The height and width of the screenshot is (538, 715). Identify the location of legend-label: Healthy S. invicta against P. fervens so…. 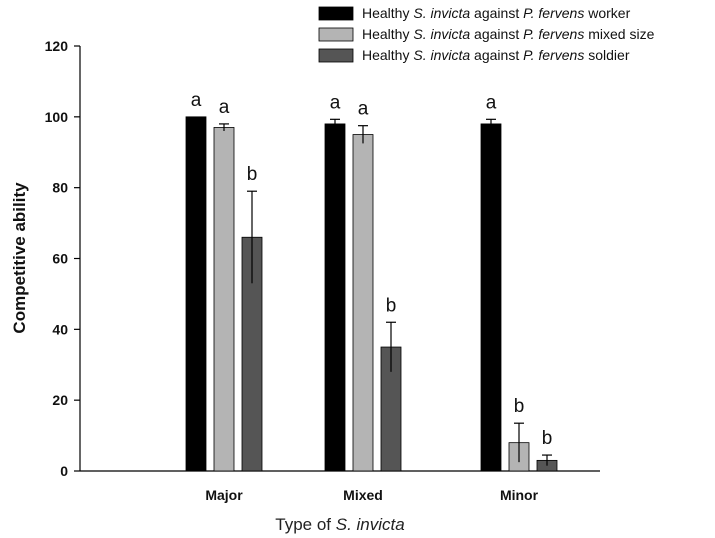
(496, 55).